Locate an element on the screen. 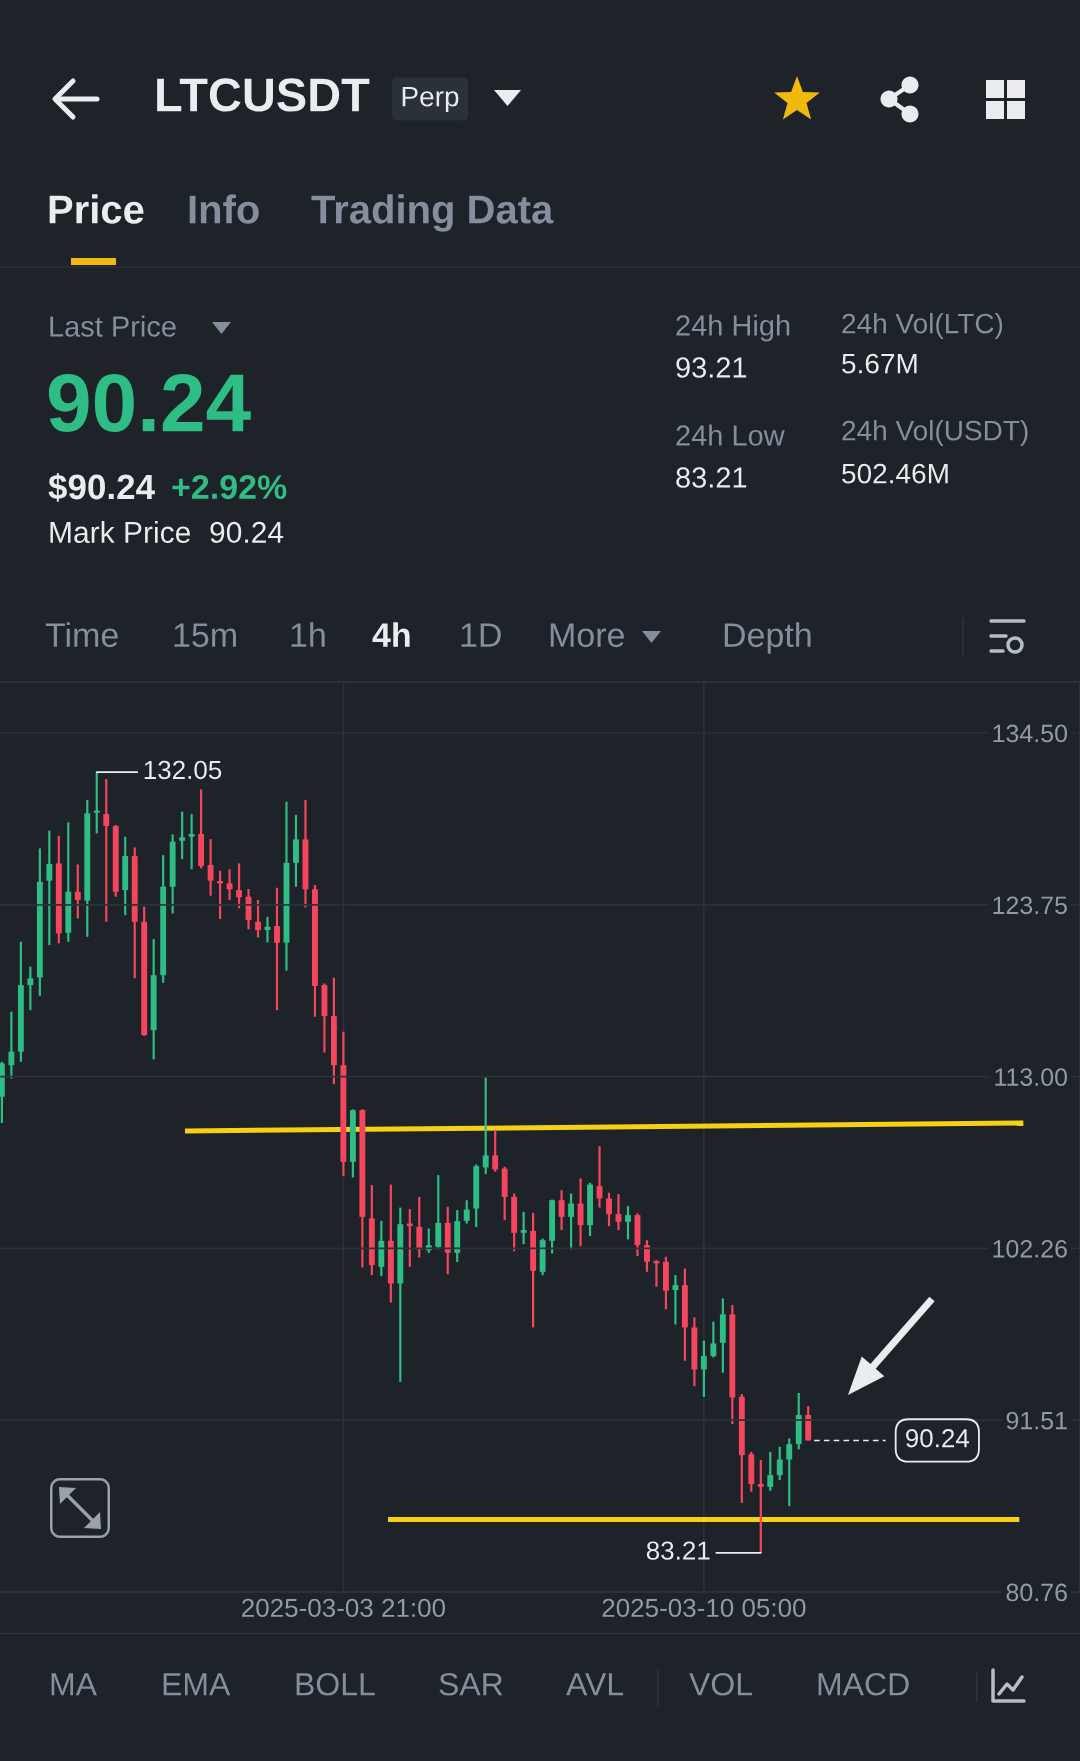 The width and height of the screenshot is (1080, 1761). text: 502.46M is located at coordinates (895, 473).